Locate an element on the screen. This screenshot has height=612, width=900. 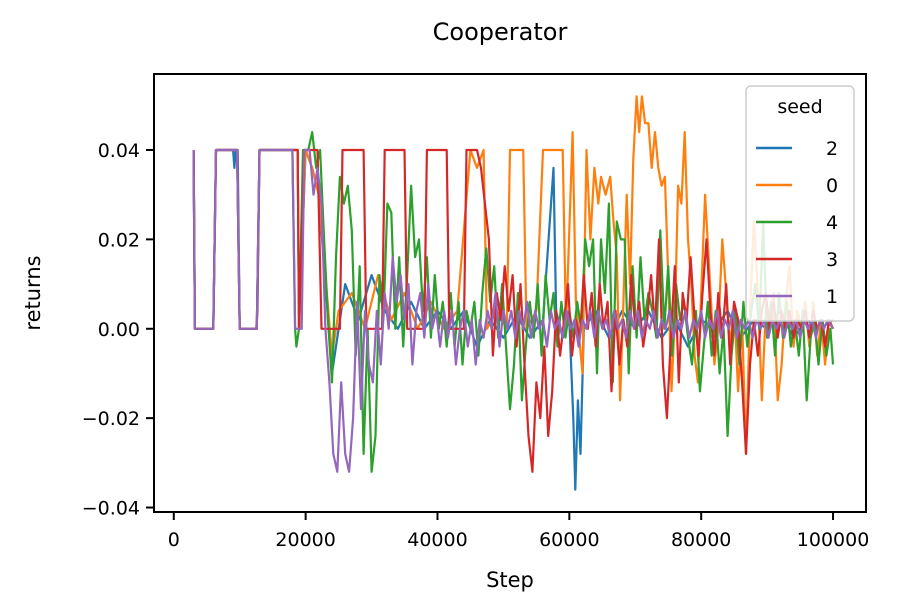
x-tick-label: 40000 is located at coordinates (437, 540).